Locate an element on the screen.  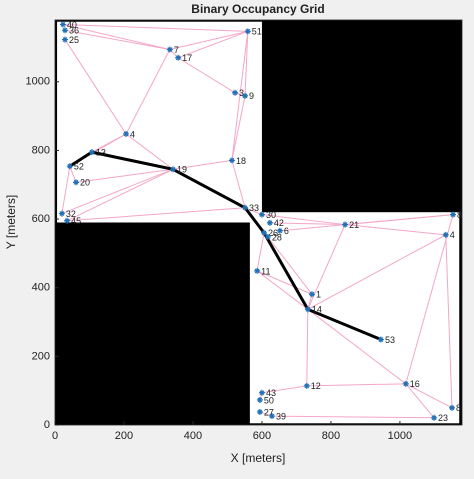
node-label: 11 is located at coordinates (265, 271).